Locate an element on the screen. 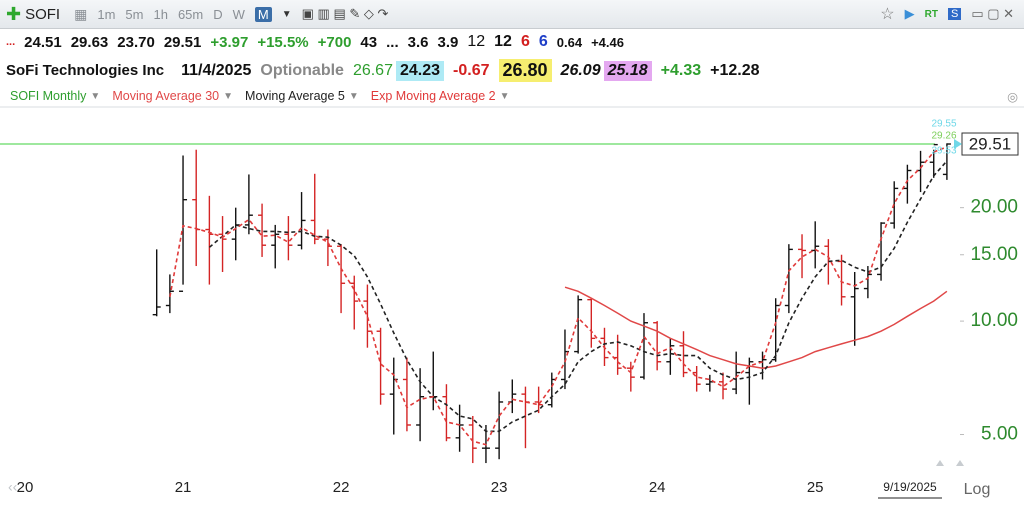 The width and height of the screenshot is (1024, 509). quote-item: +15.5% is located at coordinates (283, 42).